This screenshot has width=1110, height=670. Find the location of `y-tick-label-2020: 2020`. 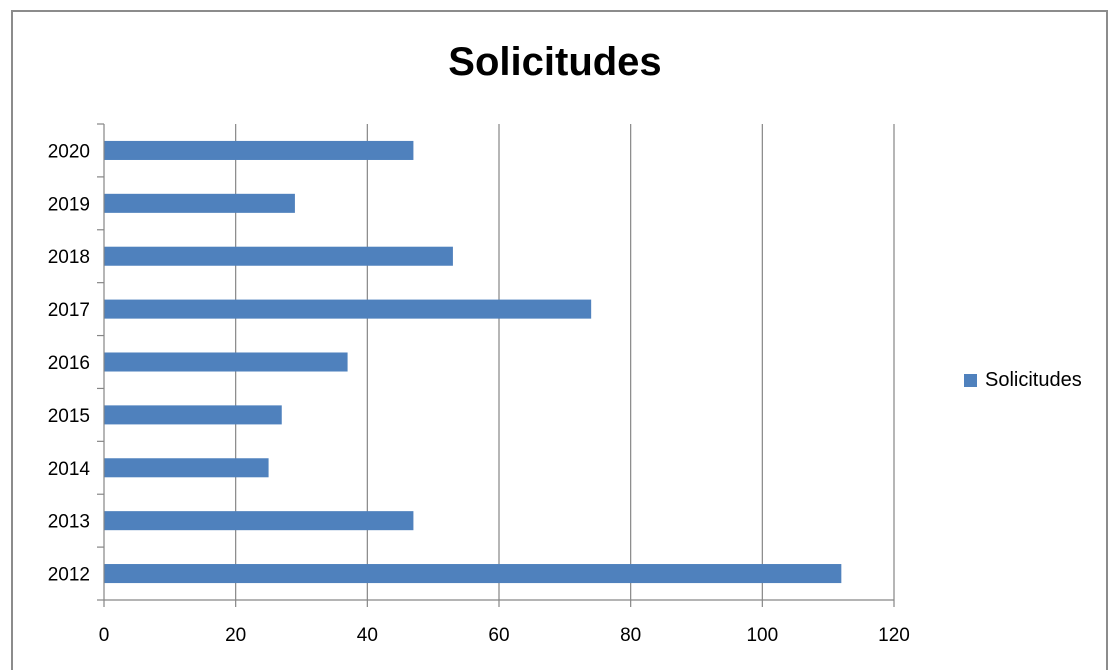

y-tick-label-2020: 2020 is located at coordinates (69, 151).